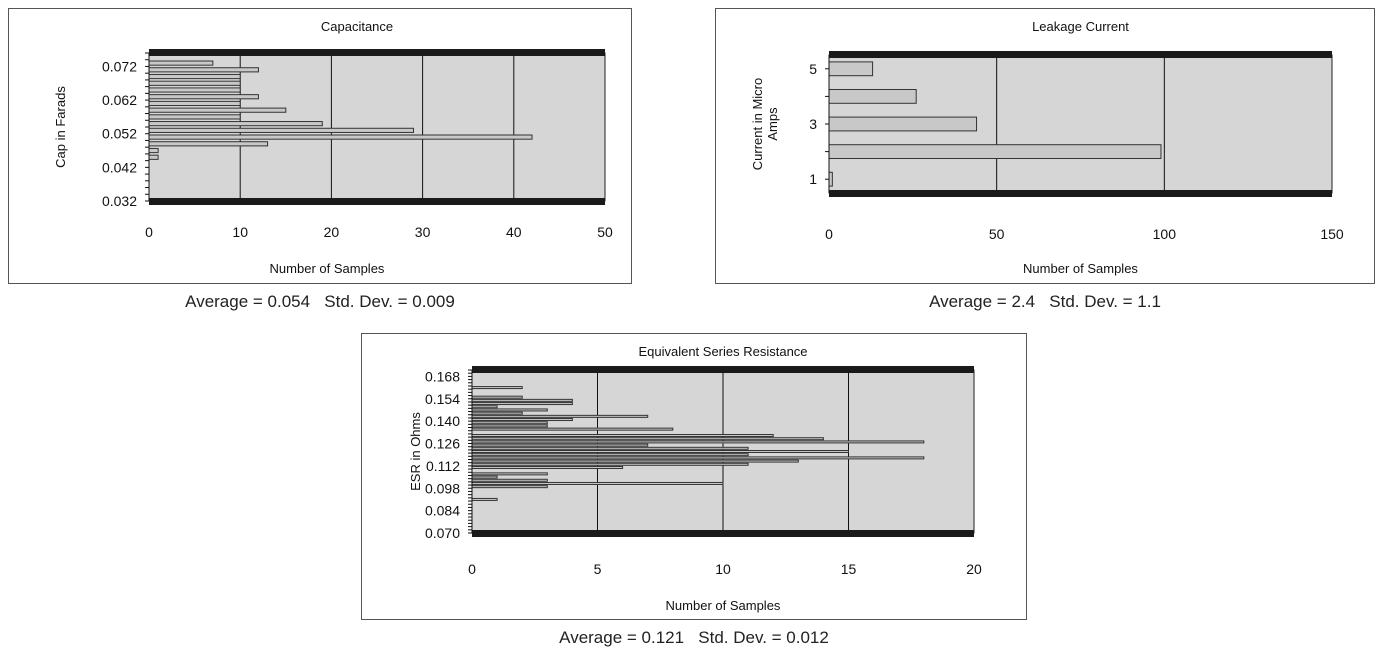 The width and height of the screenshot is (1385, 658). What do you see at coordinates (514, 232) in the screenshot?
I see `capacitance-x-tick-label: 40` at bounding box center [514, 232].